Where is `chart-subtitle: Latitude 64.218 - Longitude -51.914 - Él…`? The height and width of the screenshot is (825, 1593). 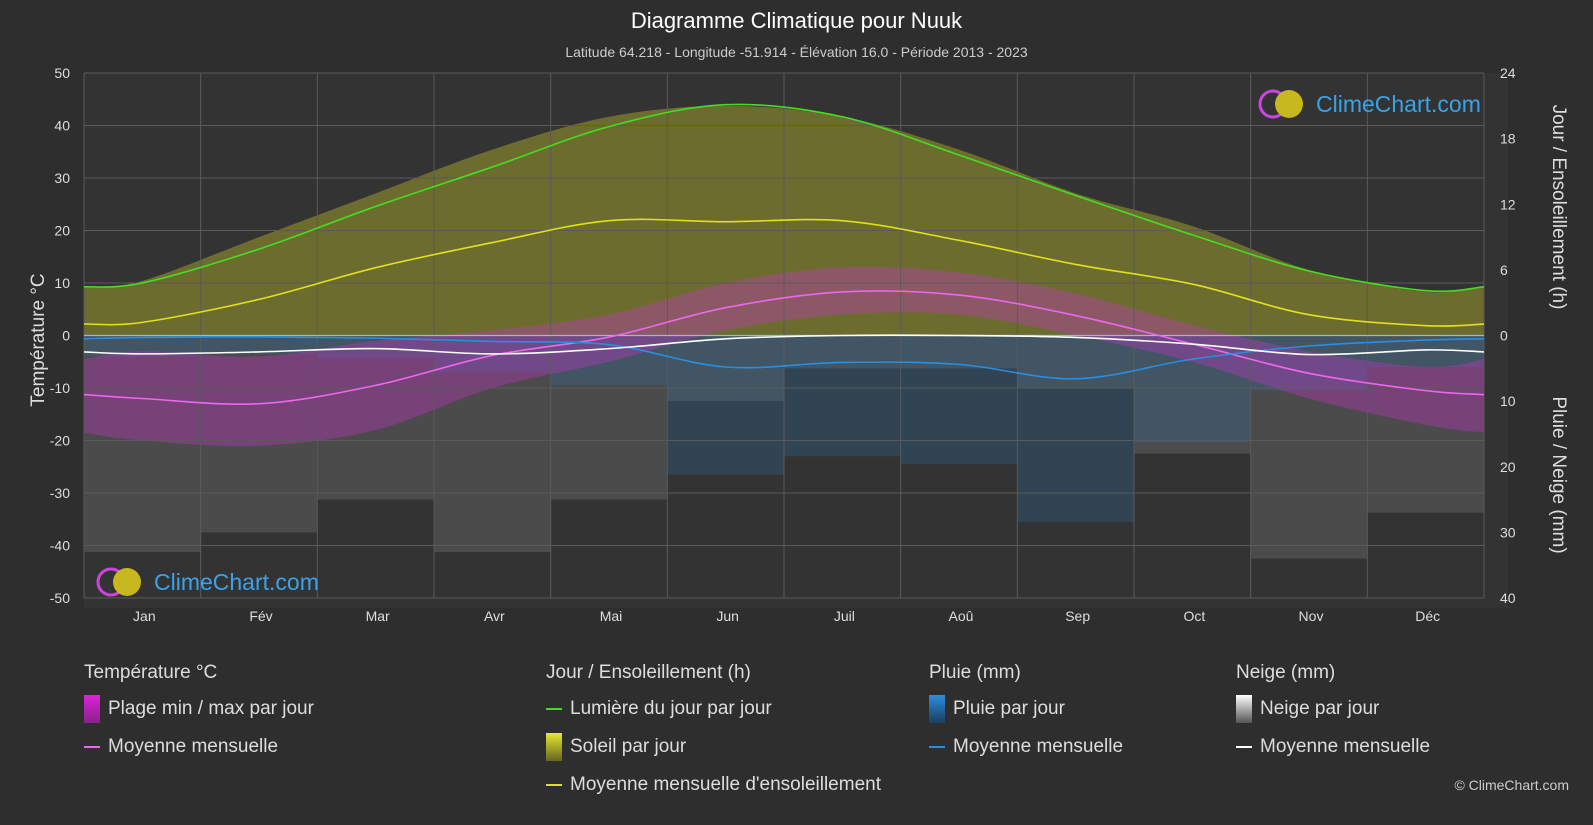 chart-subtitle: Latitude 64.218 - Longitude -51.914 - Él… is located at coordinates (796, 52).